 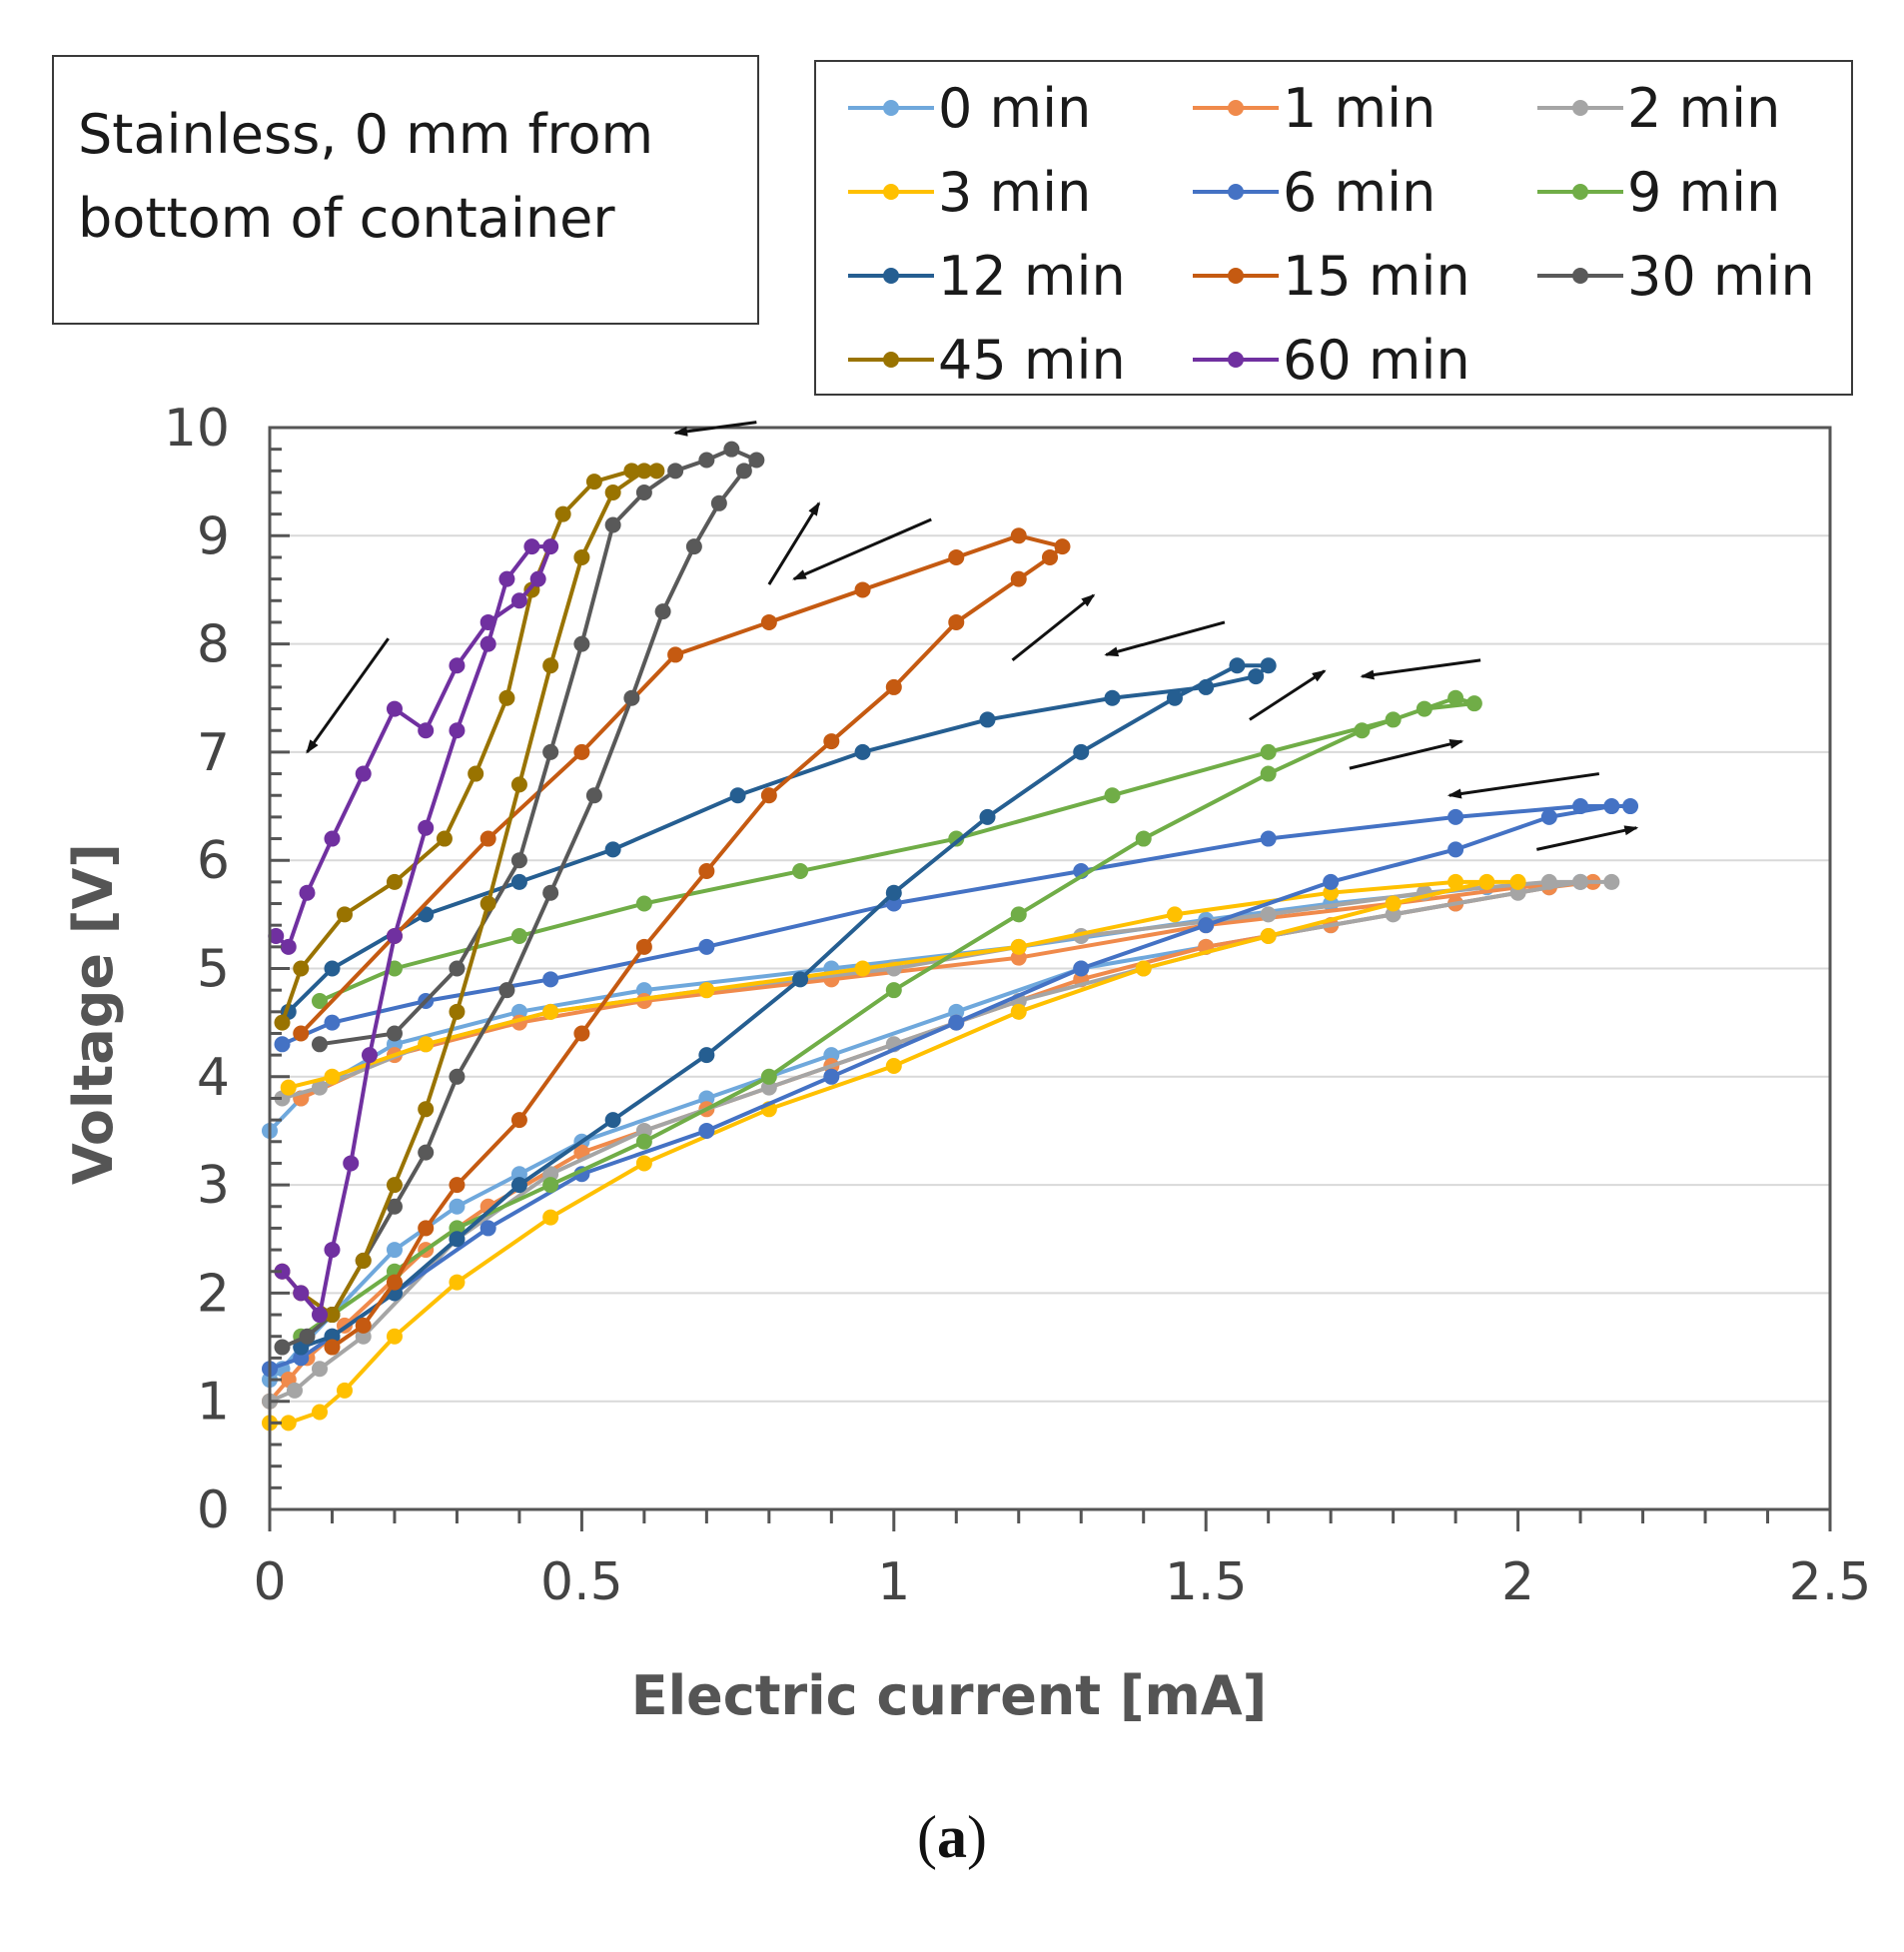 I want to click on data-point-0-min, so click(x=394, y=1251).